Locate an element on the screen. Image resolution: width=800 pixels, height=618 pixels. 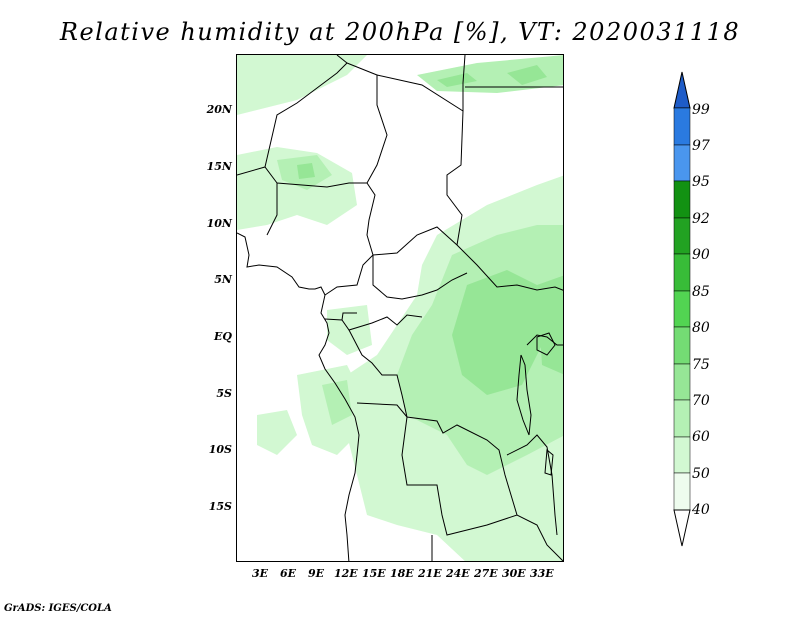
lon-label-12e: 12E is located at coordinates (346, 573).